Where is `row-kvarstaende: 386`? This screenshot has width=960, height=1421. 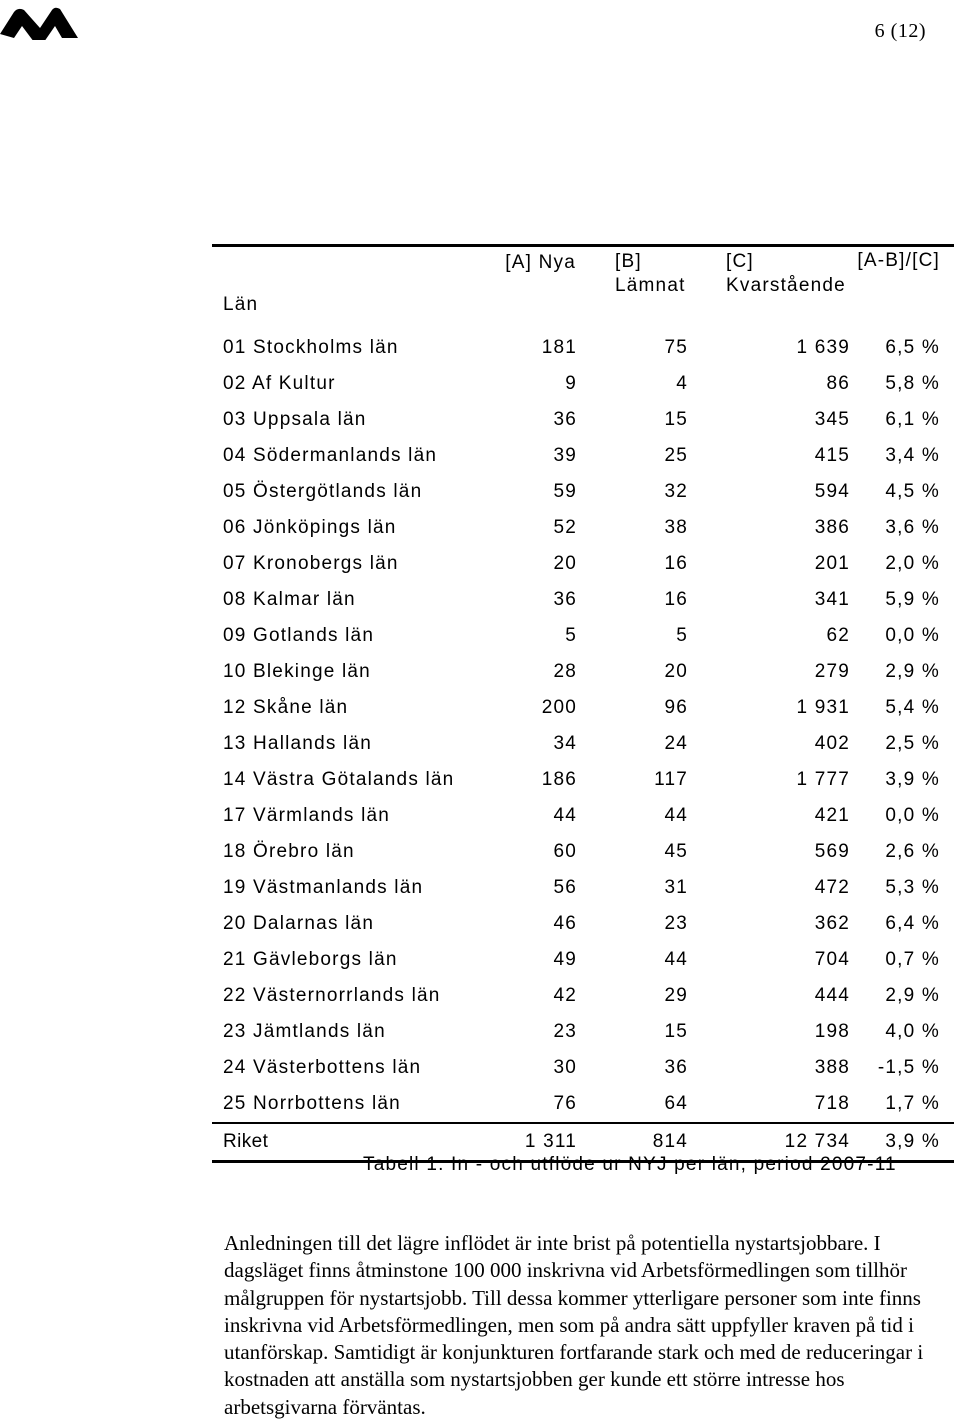 row-kvarstaende: 386 is located at coordinates (832, 527).